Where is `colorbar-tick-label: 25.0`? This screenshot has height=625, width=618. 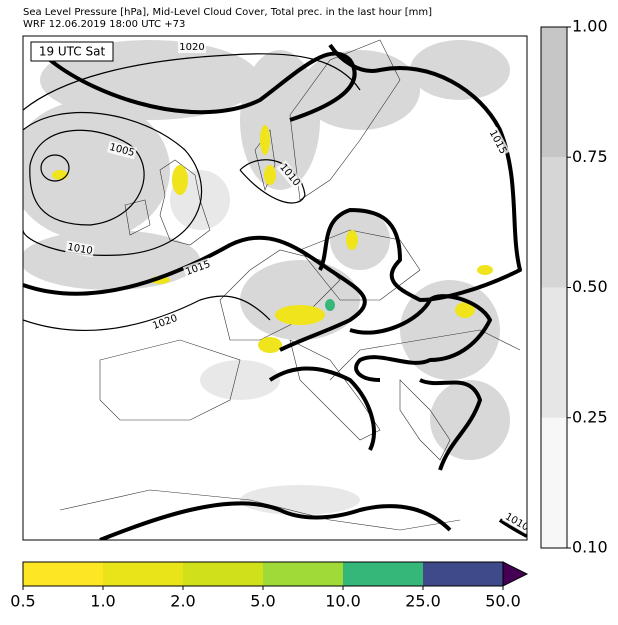
colorbar-tick-label: 25.0 is located at coordinates (423, 601).